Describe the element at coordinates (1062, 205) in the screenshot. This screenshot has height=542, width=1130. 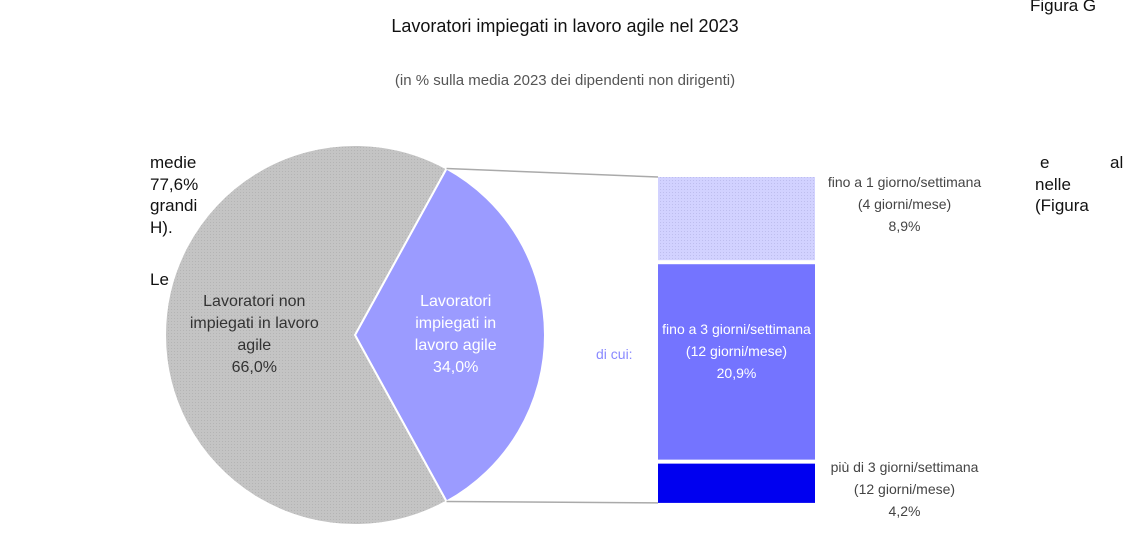
I see `background-text: (Figura` at that location.